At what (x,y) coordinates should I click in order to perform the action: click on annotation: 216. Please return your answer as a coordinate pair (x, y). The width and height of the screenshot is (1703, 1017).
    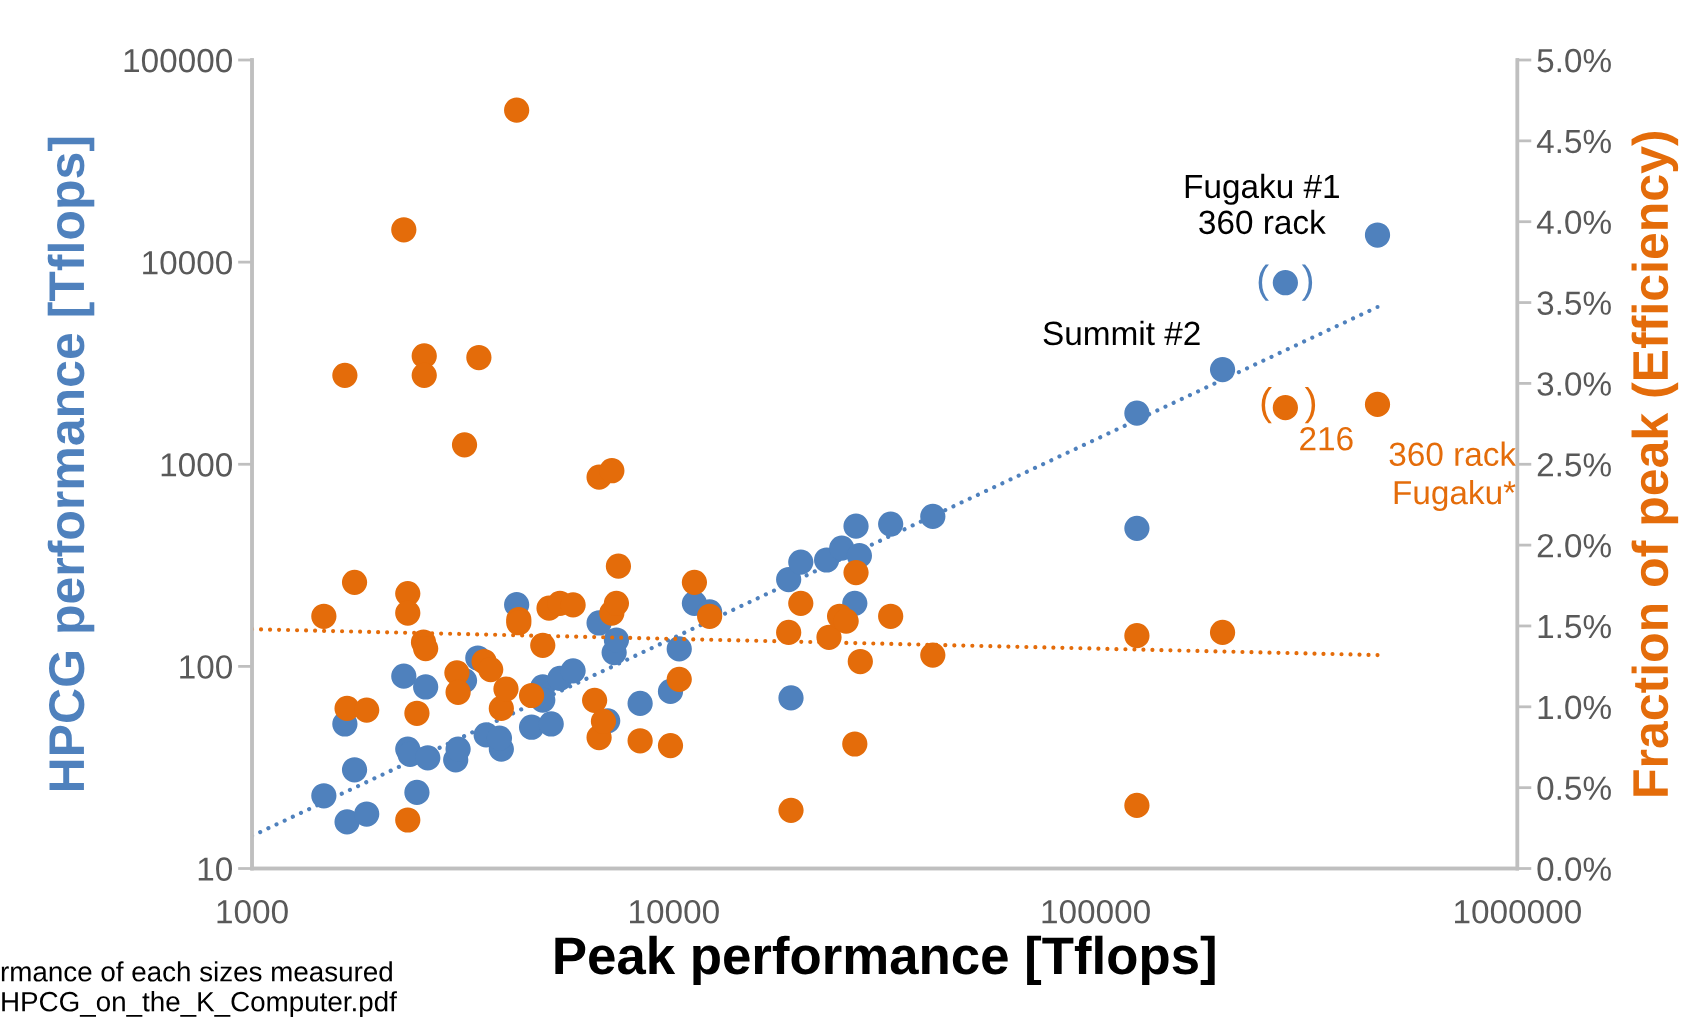
    Looking at the image, I should click on (1326, 438).